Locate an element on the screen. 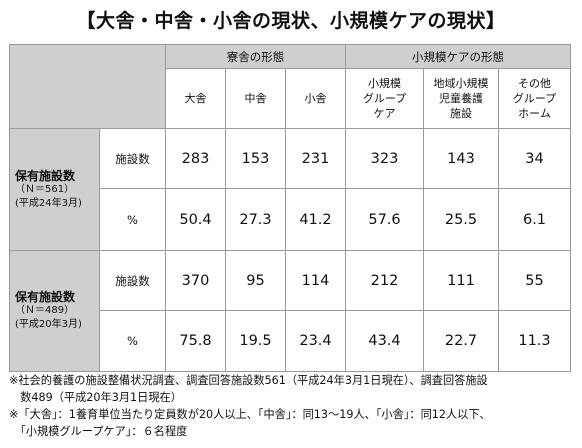 The image size is (582, 448). table-cell: 11.3 is located at coordinates (534, 341).